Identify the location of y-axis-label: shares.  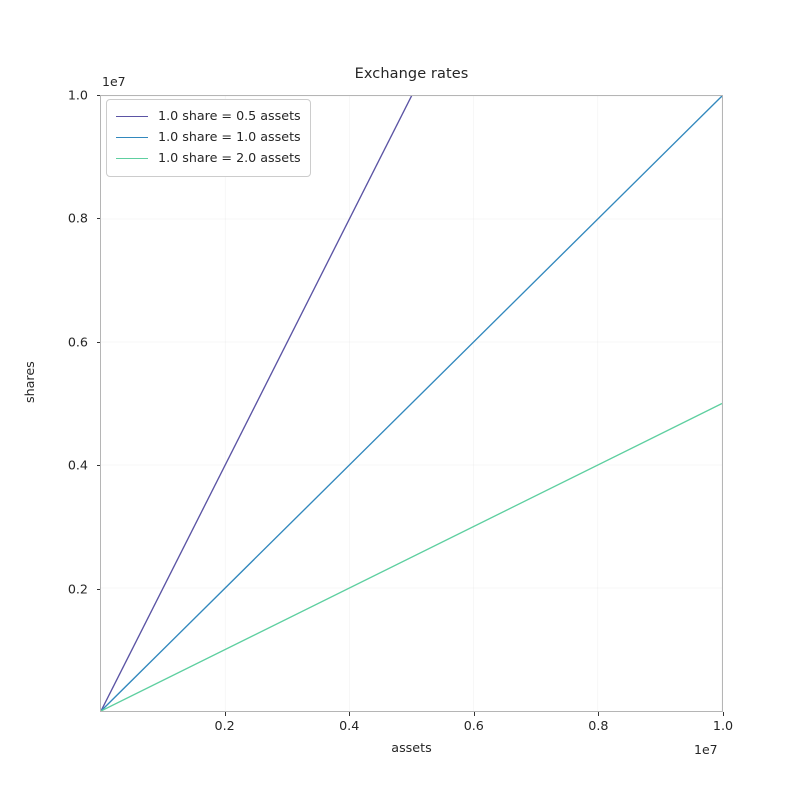
(29, 382).